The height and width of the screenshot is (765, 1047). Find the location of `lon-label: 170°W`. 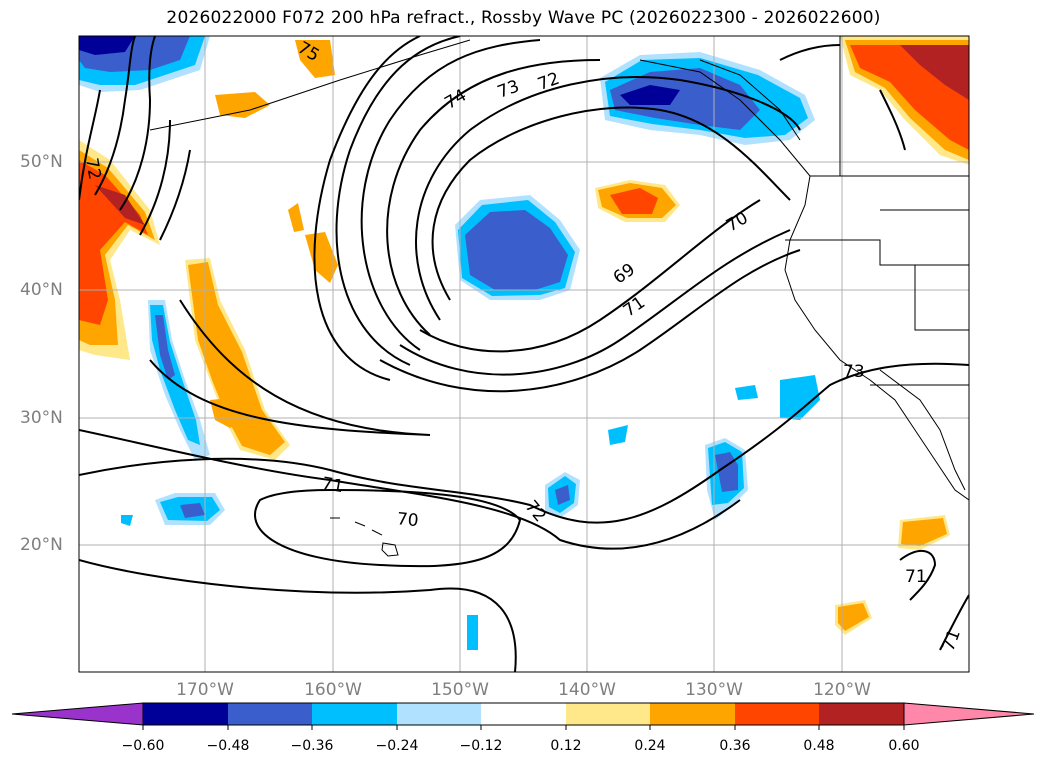

lon-label: 170°W is located at coordinates (205, 690).